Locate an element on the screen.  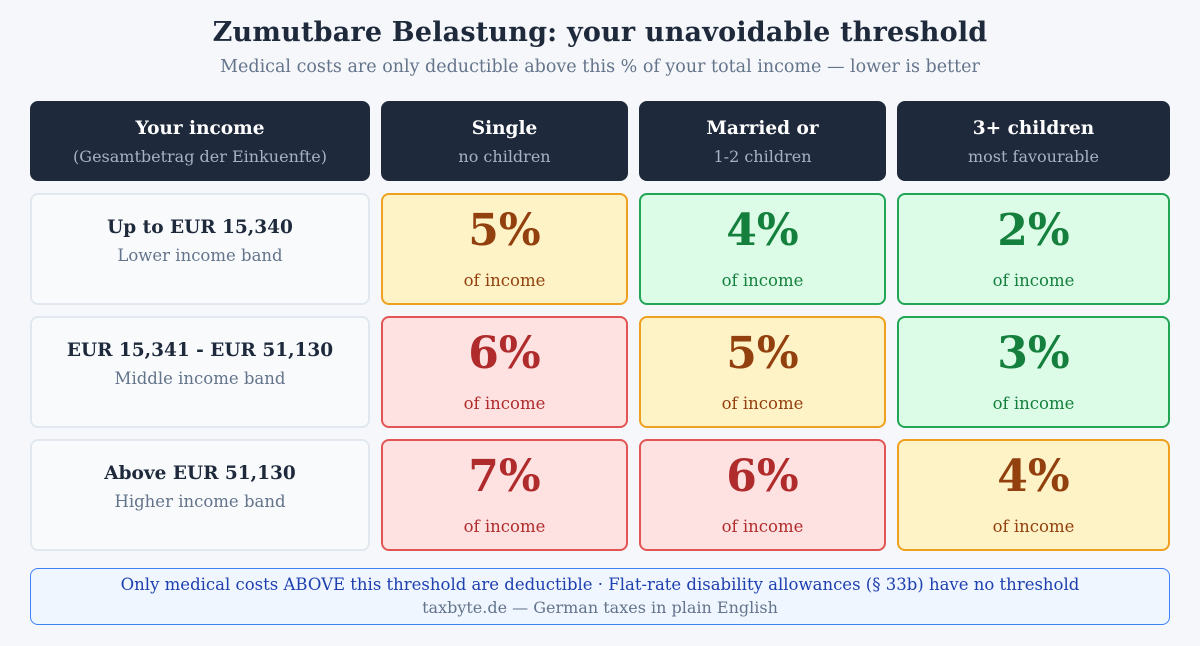
header-three-children-title: 3+ children is located at coordinates (1033, 128).